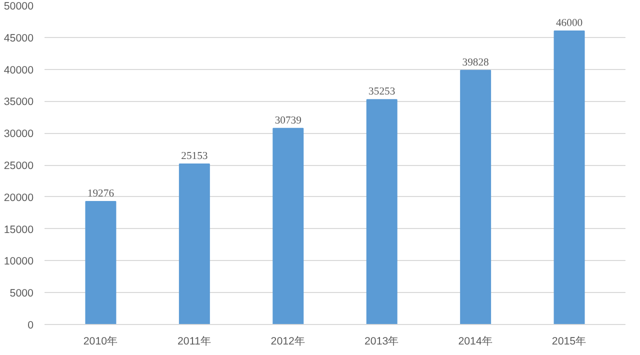  Describe the element at coordinates (475, 342) in the screenshot. I see `x-tick-label: 2014年` at that location.